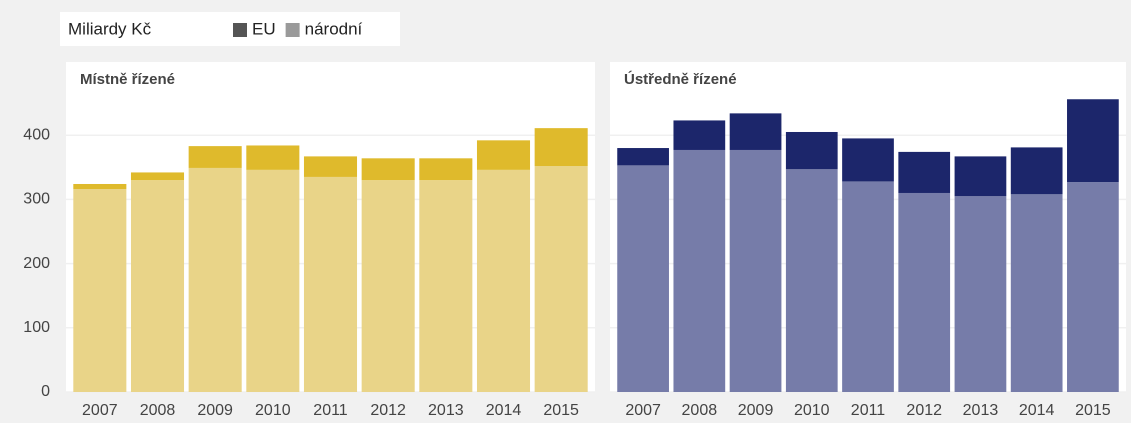  Describe the element at coordinates (264, 28) in the screenshot. I see `legend-label: EU` at that location.